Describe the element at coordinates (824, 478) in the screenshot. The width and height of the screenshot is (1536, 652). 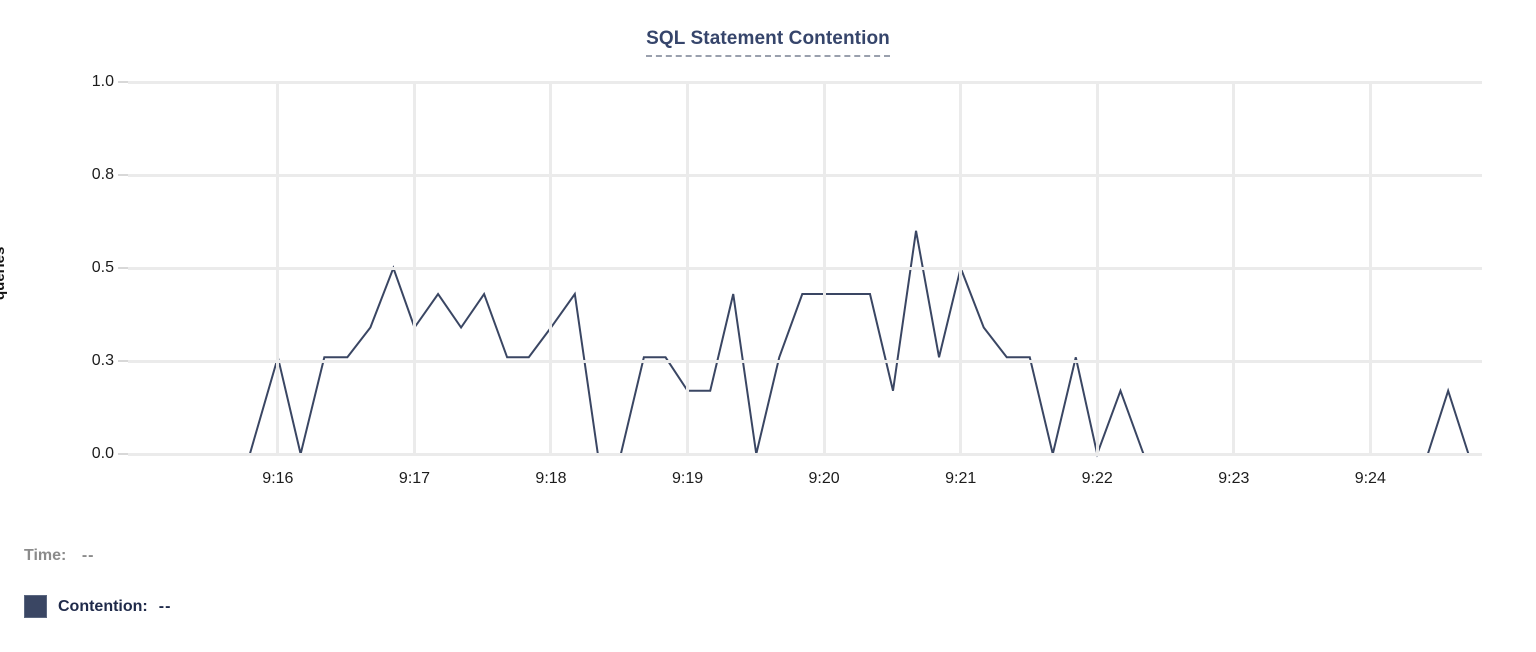
I see `x-axis-tick-label: 9:20` at that location.